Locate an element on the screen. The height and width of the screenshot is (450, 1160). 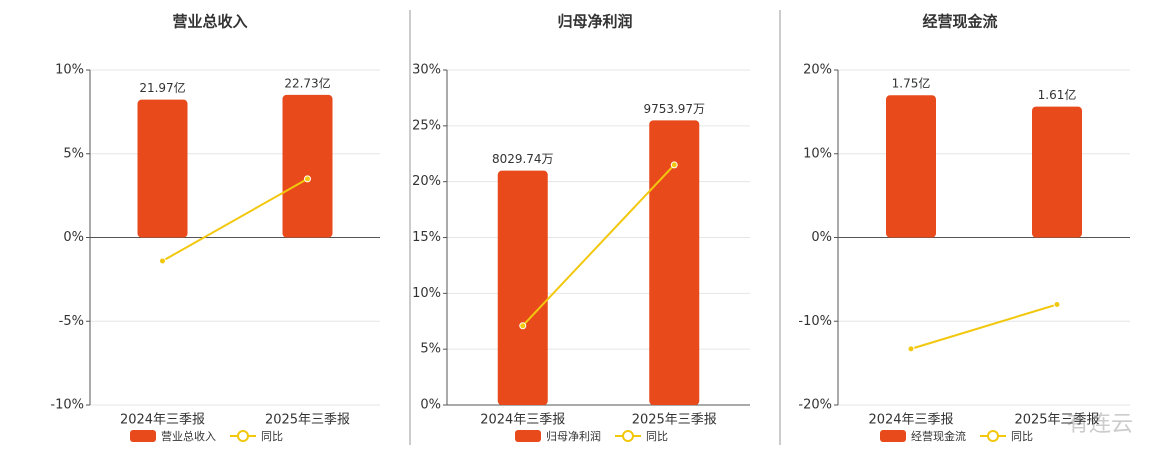
watermark: 有连云 is located at coordinates (1100, 424).